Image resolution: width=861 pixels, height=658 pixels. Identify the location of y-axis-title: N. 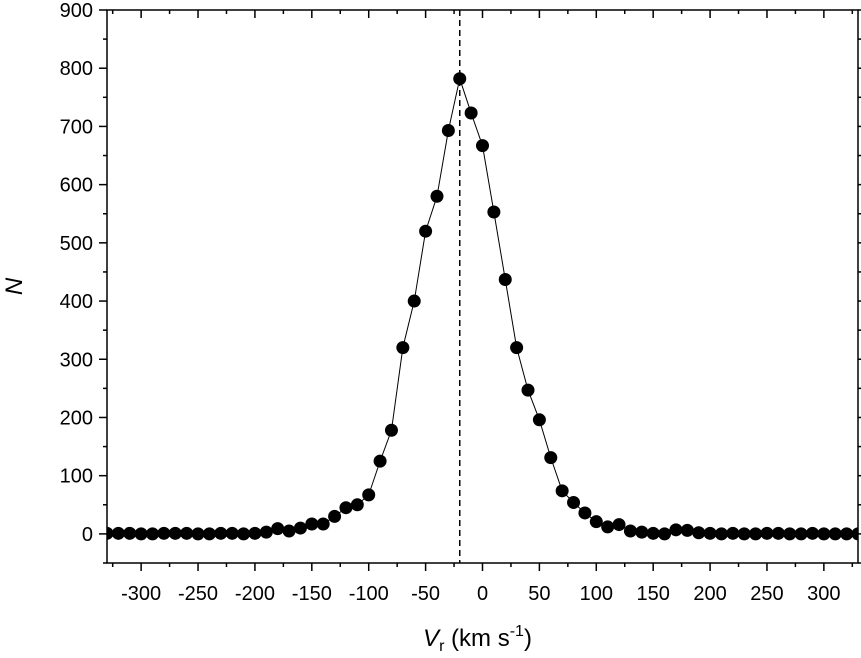
(14, 286).